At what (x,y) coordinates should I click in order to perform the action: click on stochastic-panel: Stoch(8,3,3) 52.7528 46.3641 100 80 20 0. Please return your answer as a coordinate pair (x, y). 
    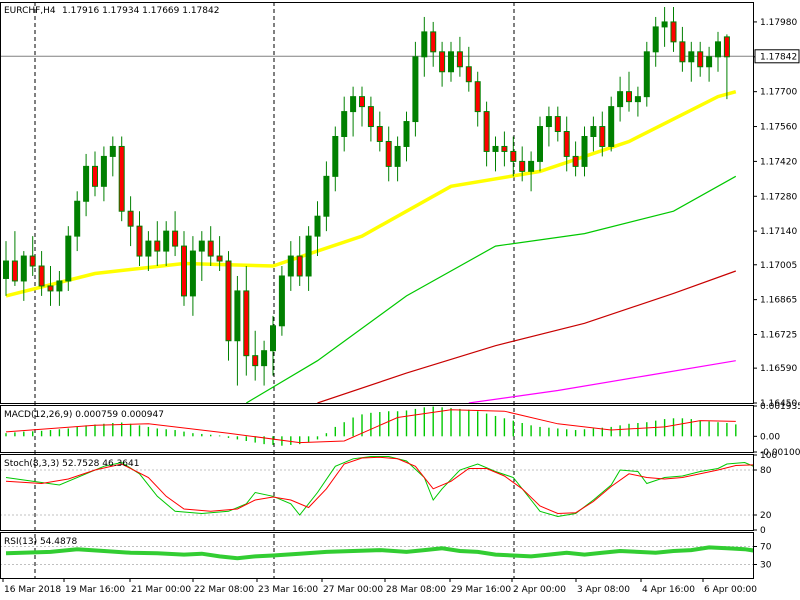
    Looking at the image, I should click on (400, 493).